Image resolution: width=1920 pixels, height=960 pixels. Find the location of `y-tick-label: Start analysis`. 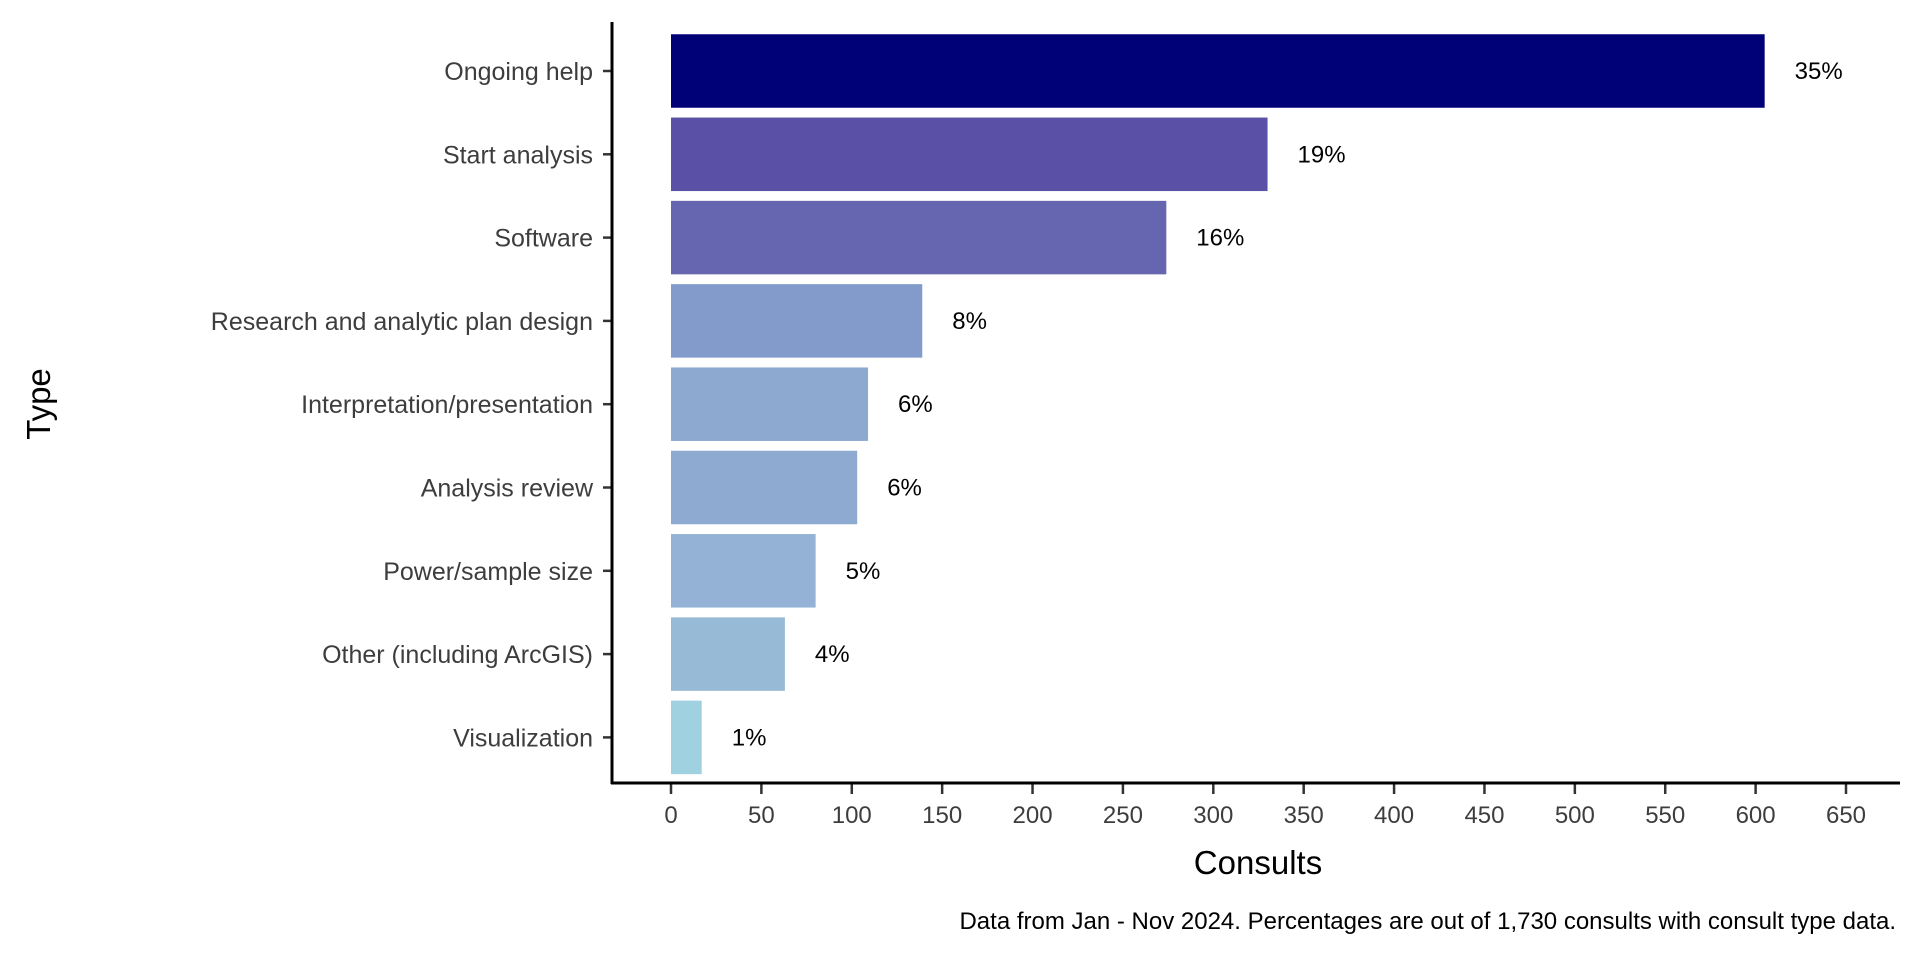

y-tick-label: Start analysis is located at coordinates (518, 155).